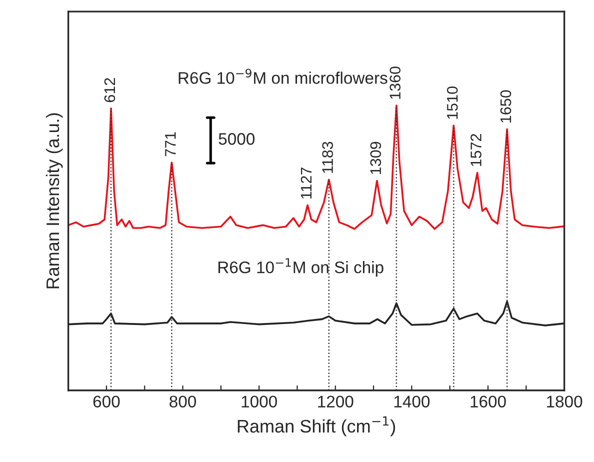 The image size is (594, 462). I want to click on annotation: 1309, so click(376, 158).